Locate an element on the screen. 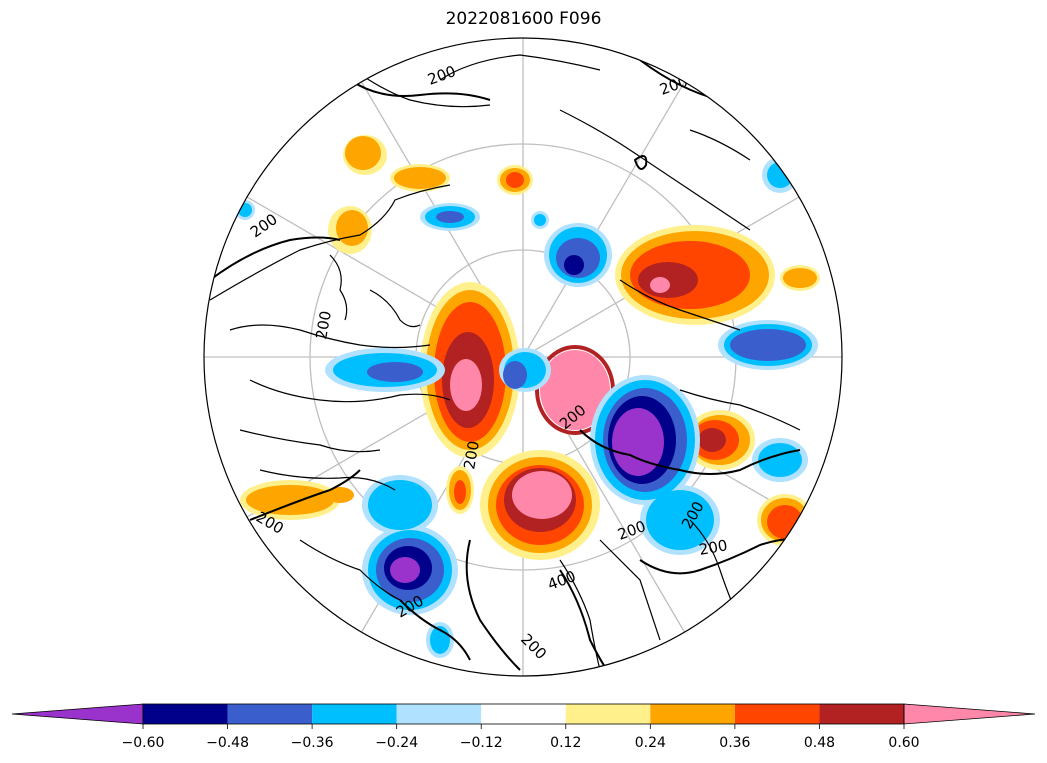  colorbar-tick-label: 0.60 is located at coordinates (904, 743).